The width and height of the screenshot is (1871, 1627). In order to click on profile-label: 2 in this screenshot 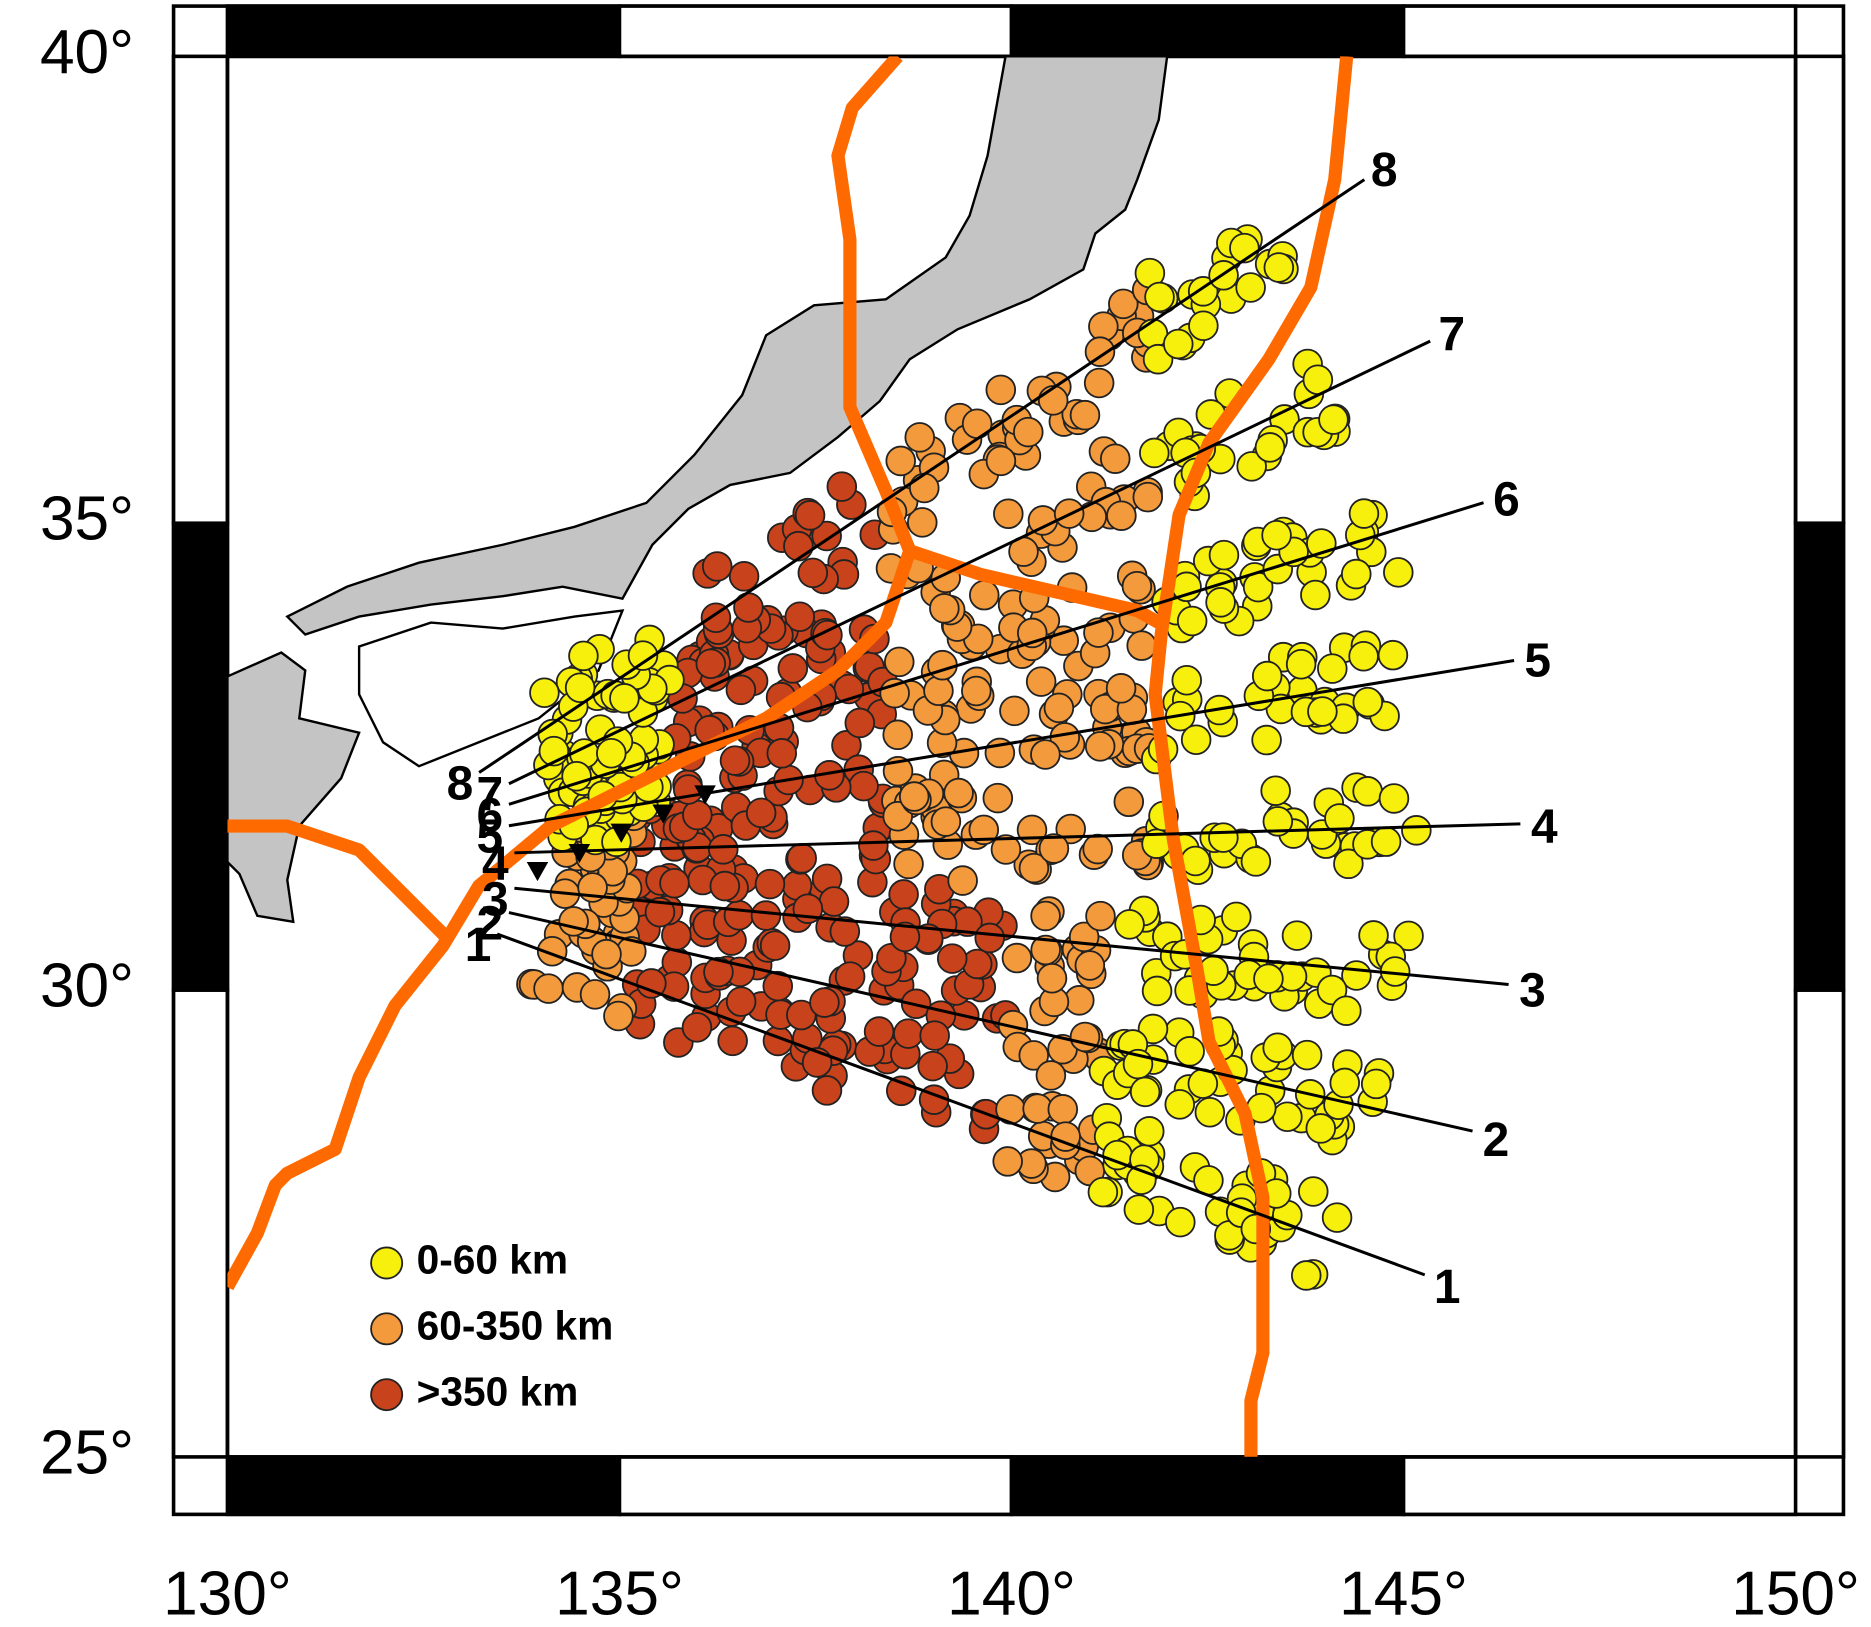, I will do `click(1496, 1140)`.